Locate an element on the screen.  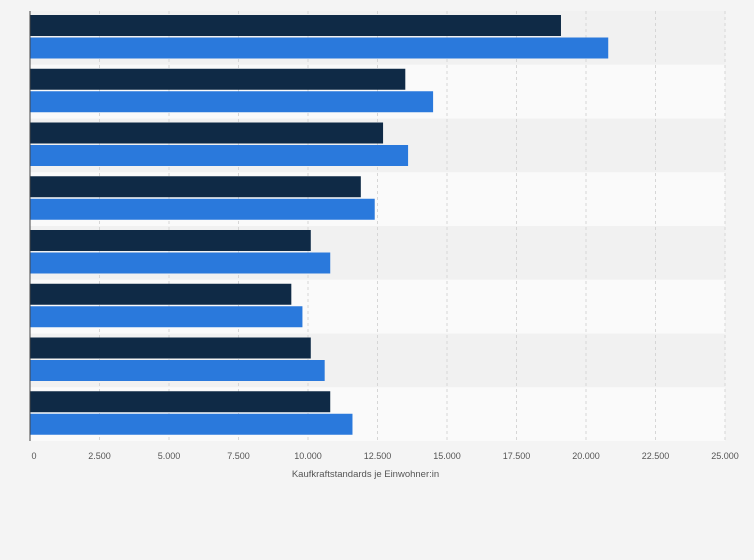
x-tick-label: 7.500 is located at coordinates (238, 456).